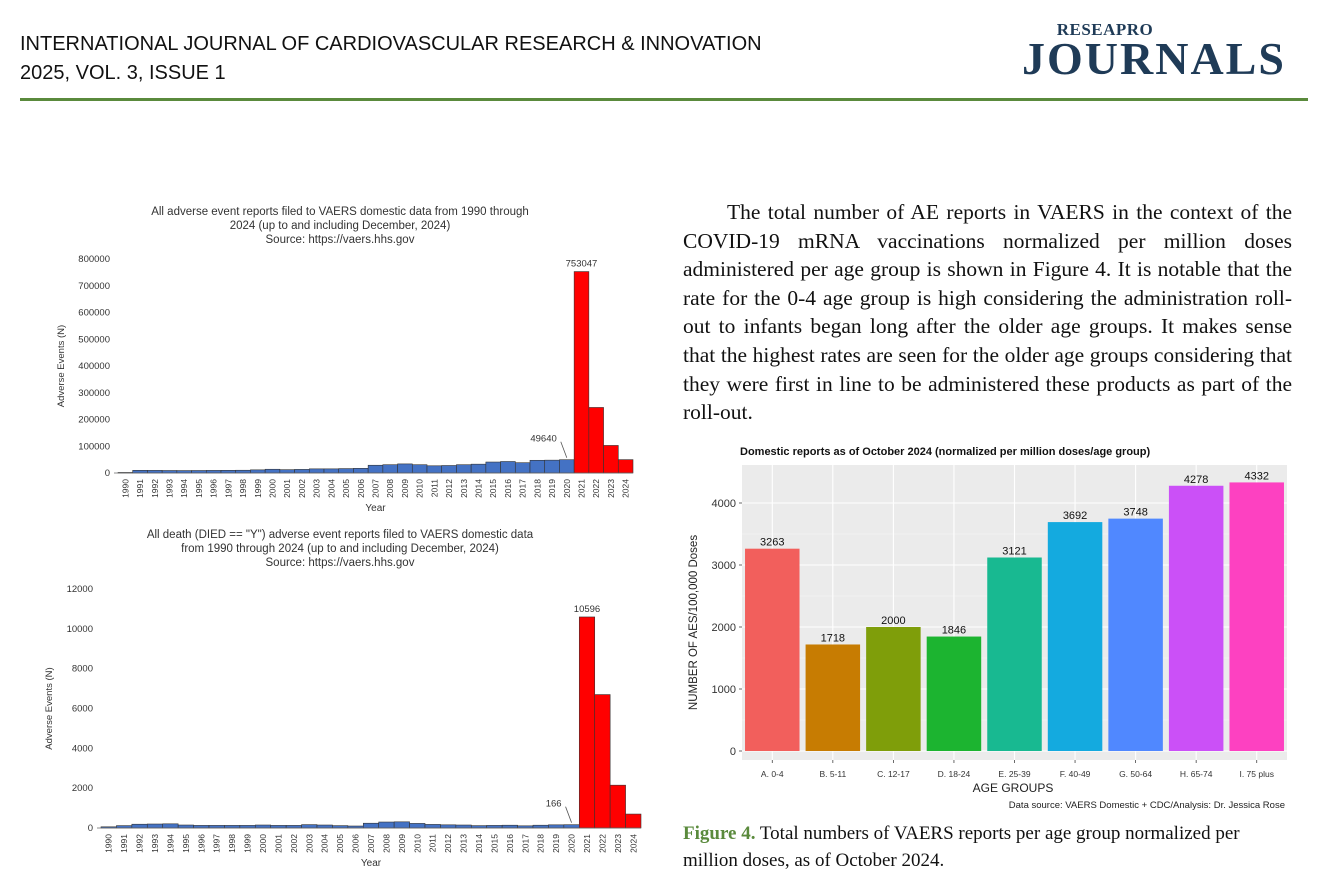 This screenshot has height=883, width=1323. What do you see at coordinates (772, 649) in the screenshot?
I see `bar-A. 0-4` at bounding box center [772, 649].